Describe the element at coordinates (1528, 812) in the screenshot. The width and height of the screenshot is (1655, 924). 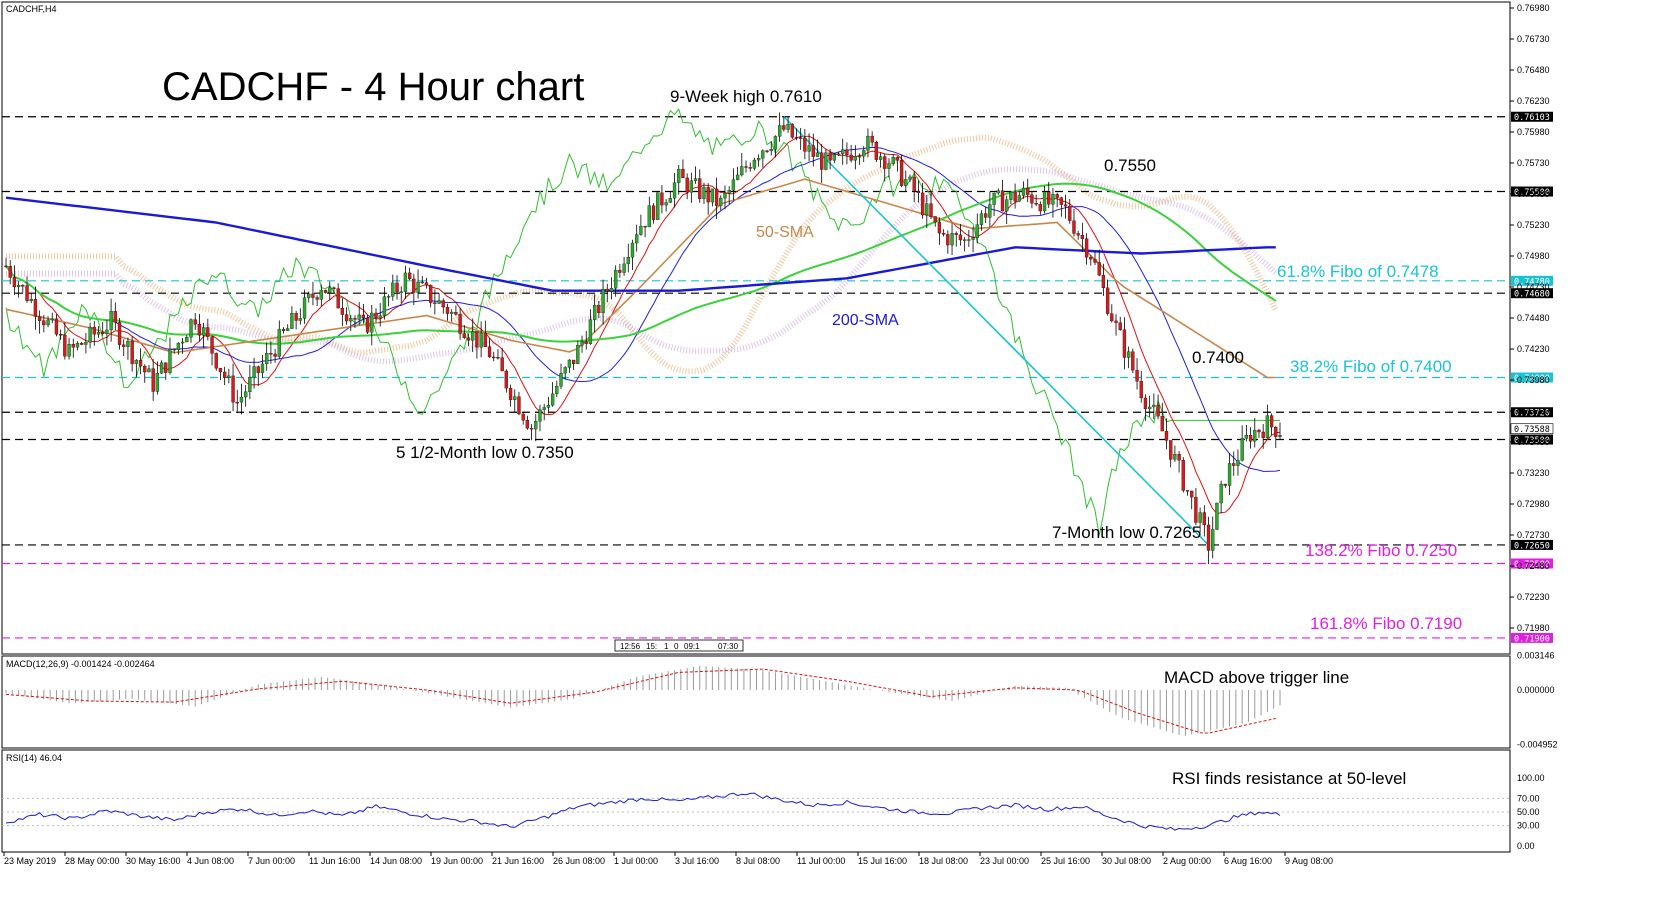
I see `rsi-scale-label: 50.00` at that location.